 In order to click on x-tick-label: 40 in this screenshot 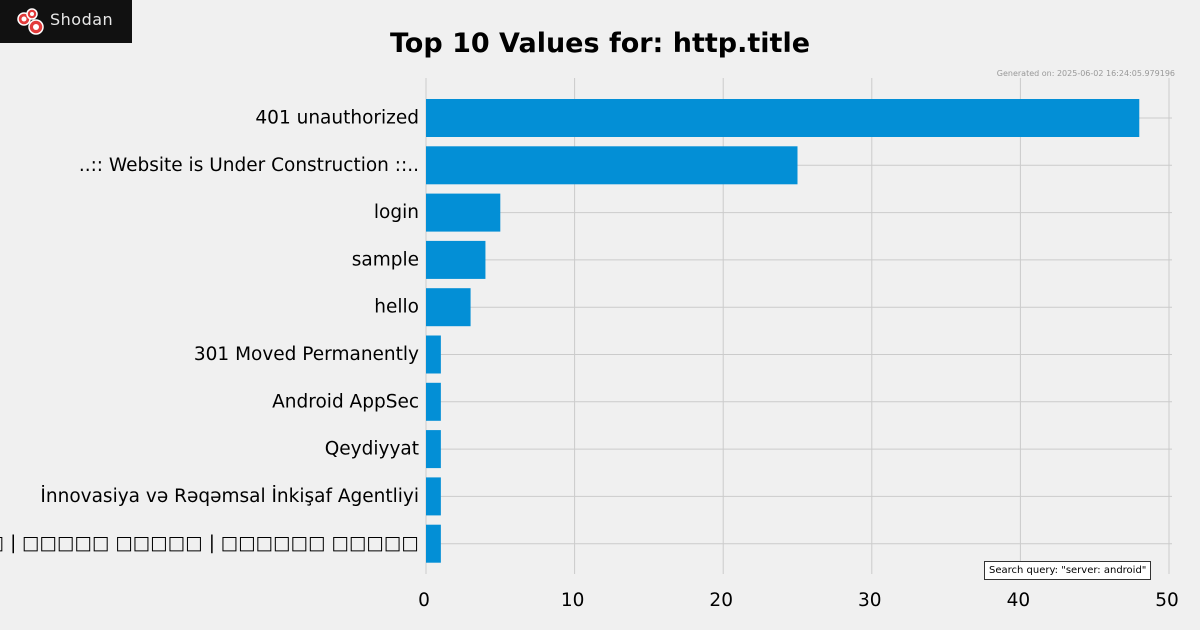, I will do `click(1019, 600)`.